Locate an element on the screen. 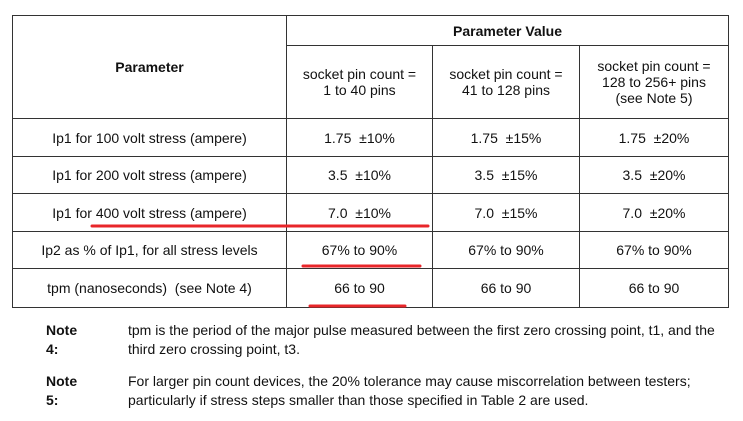 The image size is (743, 421). table-cell: 3.5 ±20% is located at coordinates (654, 175).